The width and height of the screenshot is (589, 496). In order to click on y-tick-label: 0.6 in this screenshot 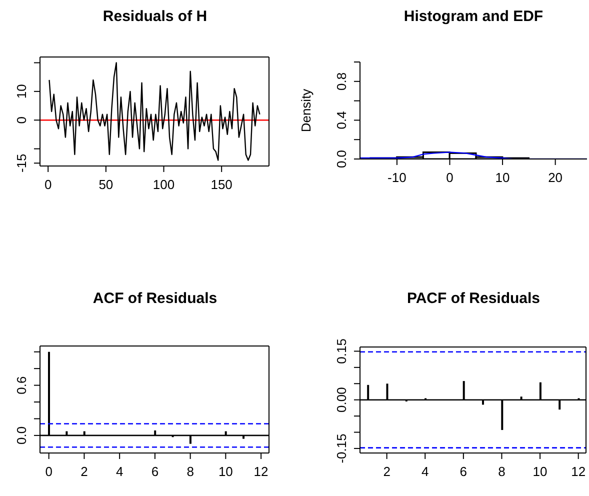, I will do `click(21, 385)`.